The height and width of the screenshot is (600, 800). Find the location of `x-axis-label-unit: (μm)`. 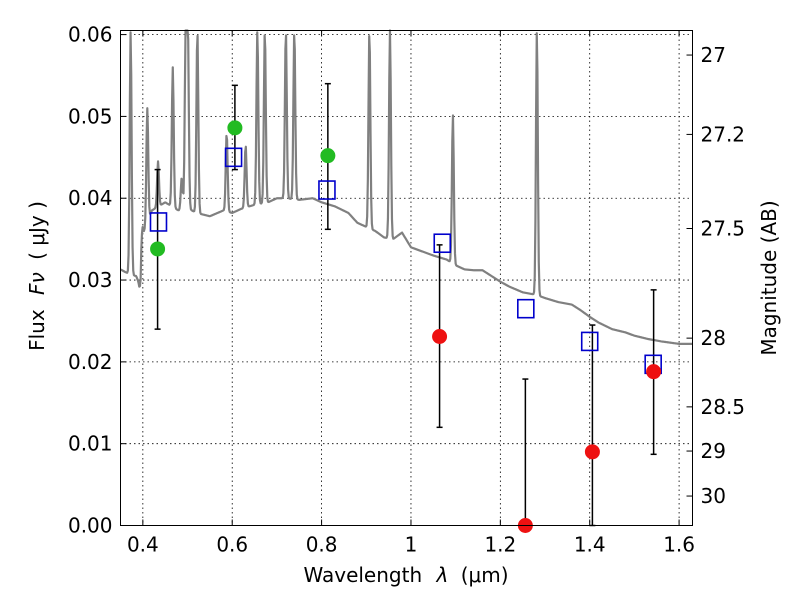

x-axis-label-unit: (μm) is located at coordinates (485, 575).